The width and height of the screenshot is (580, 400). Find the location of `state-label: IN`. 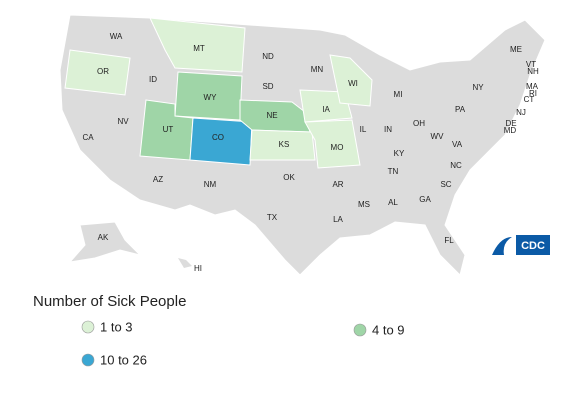

state-label: IN is located at coordinates (388, 129).